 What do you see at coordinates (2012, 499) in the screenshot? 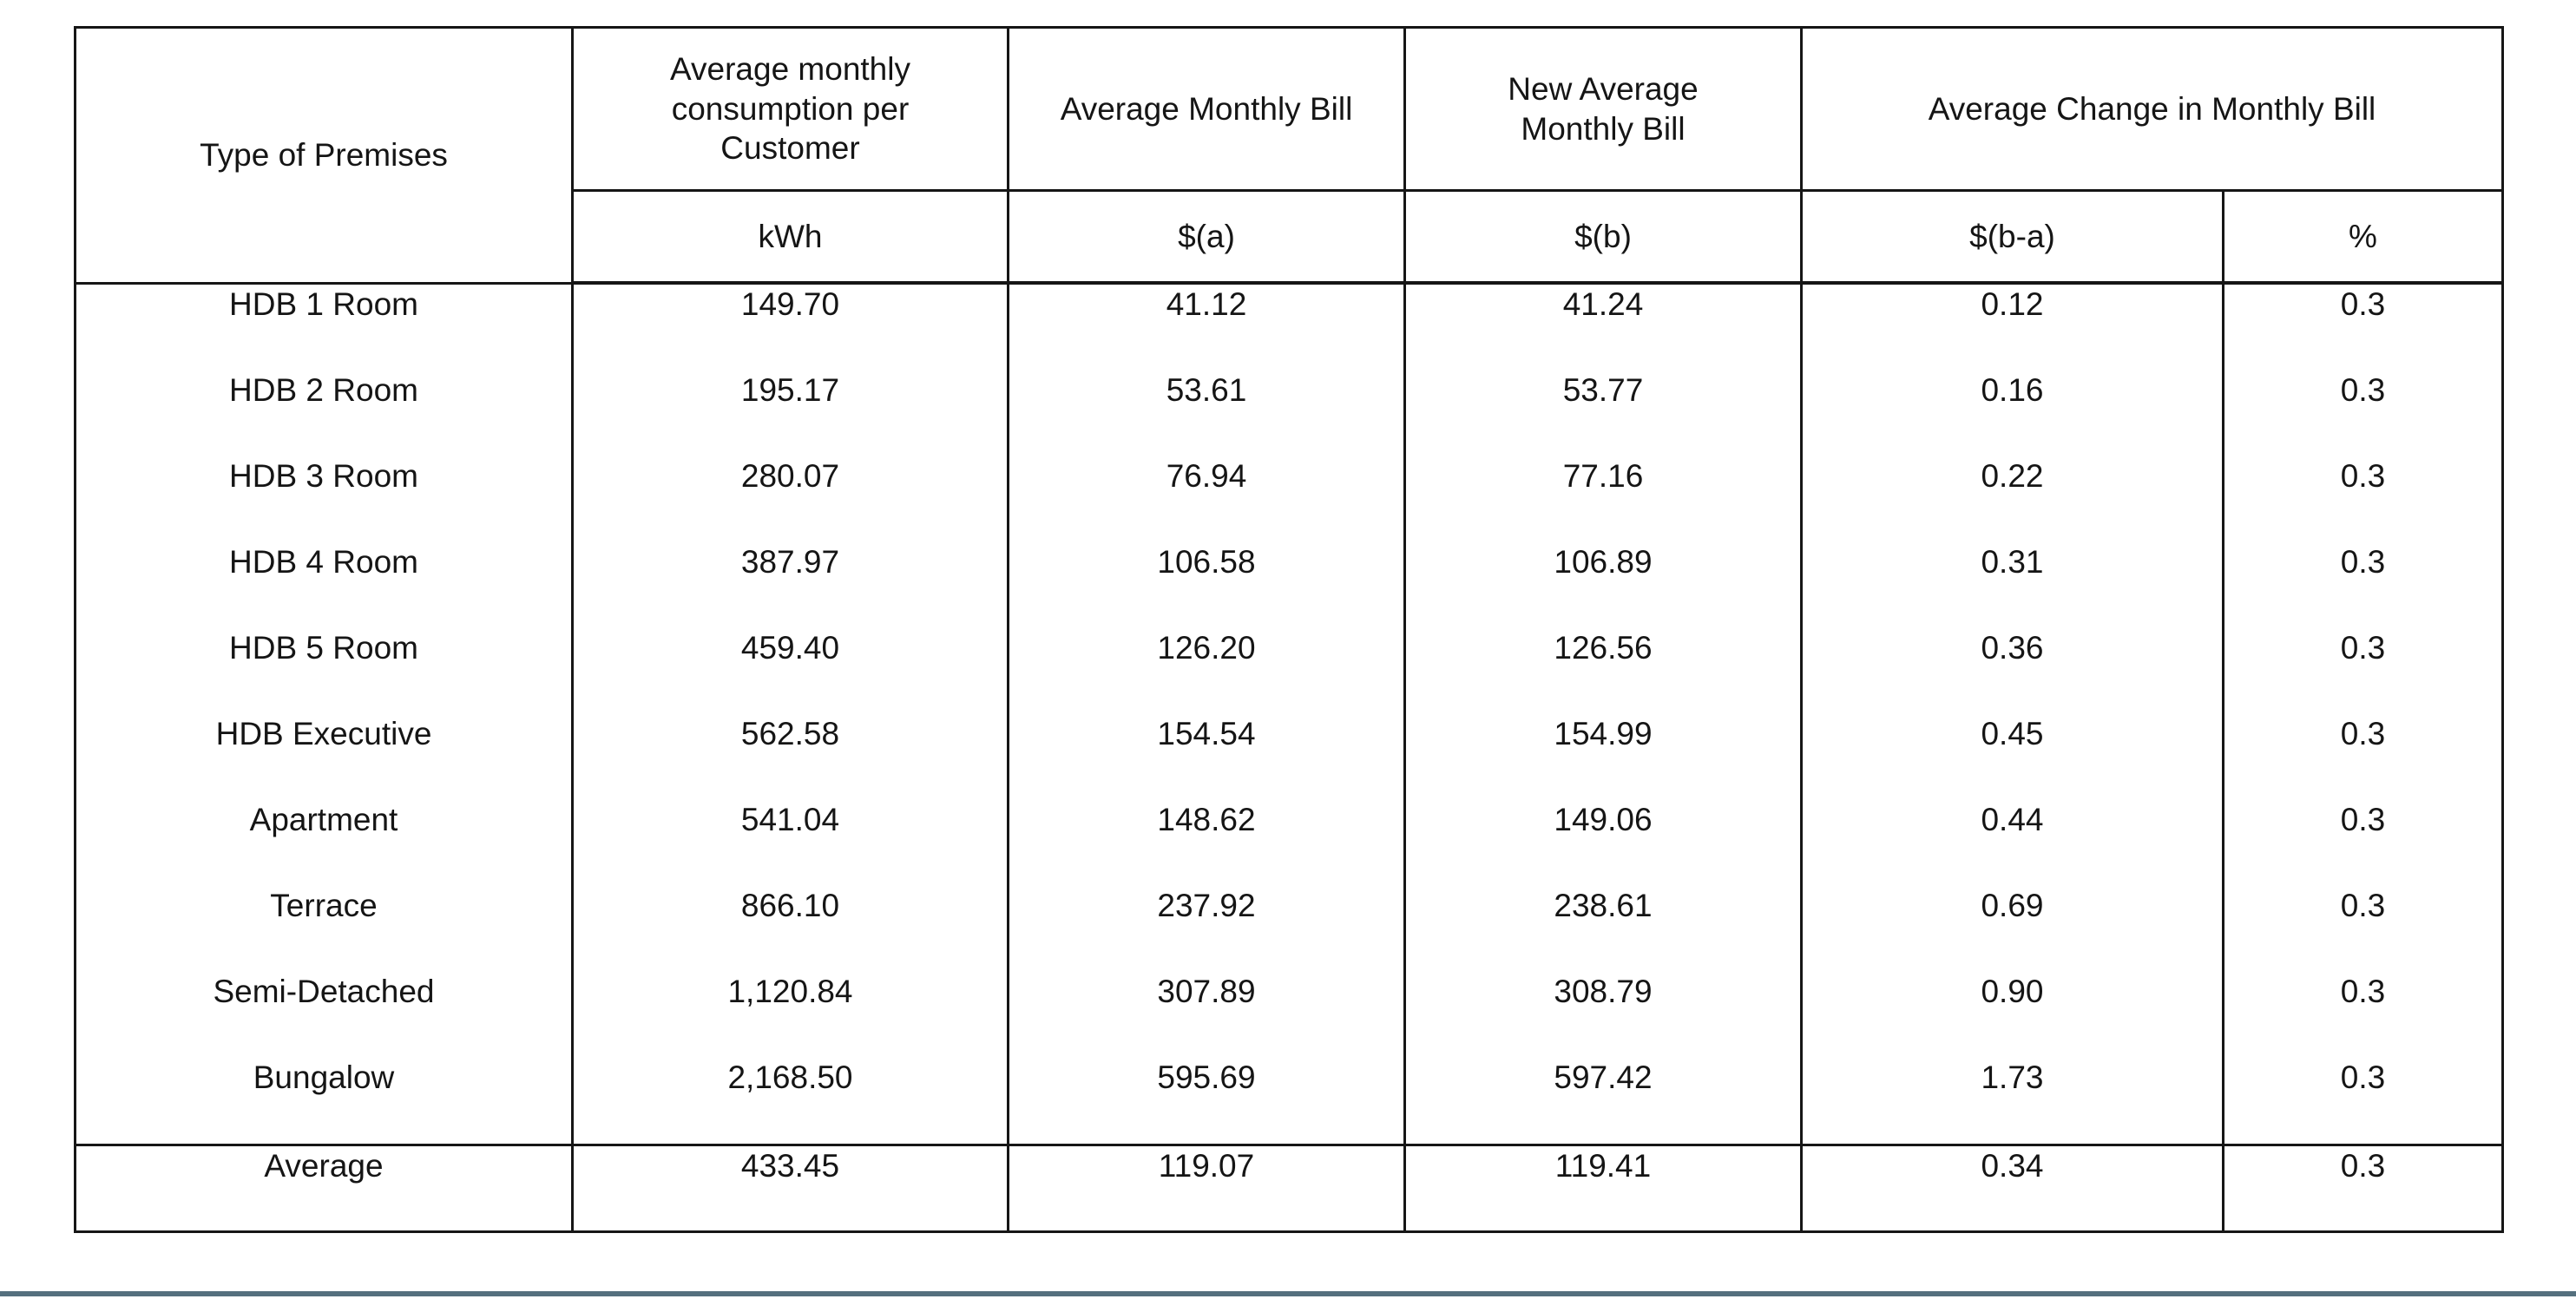
I see `cell-change-amount: 0.22` at bounding box center [2012, 499].